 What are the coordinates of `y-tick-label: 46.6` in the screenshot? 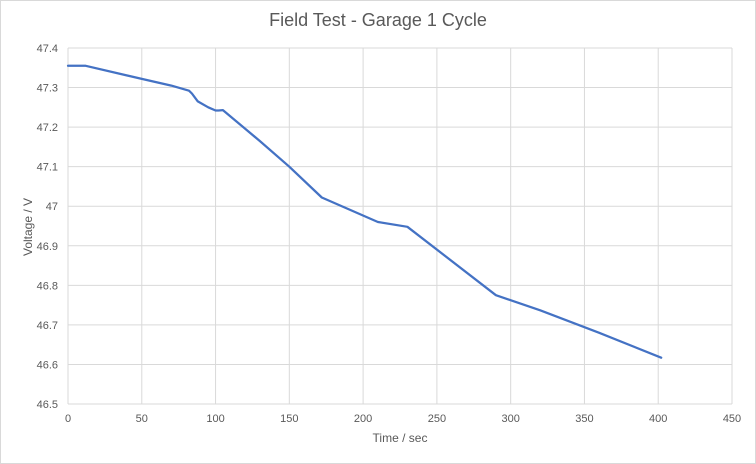 It's located at (47, 365).